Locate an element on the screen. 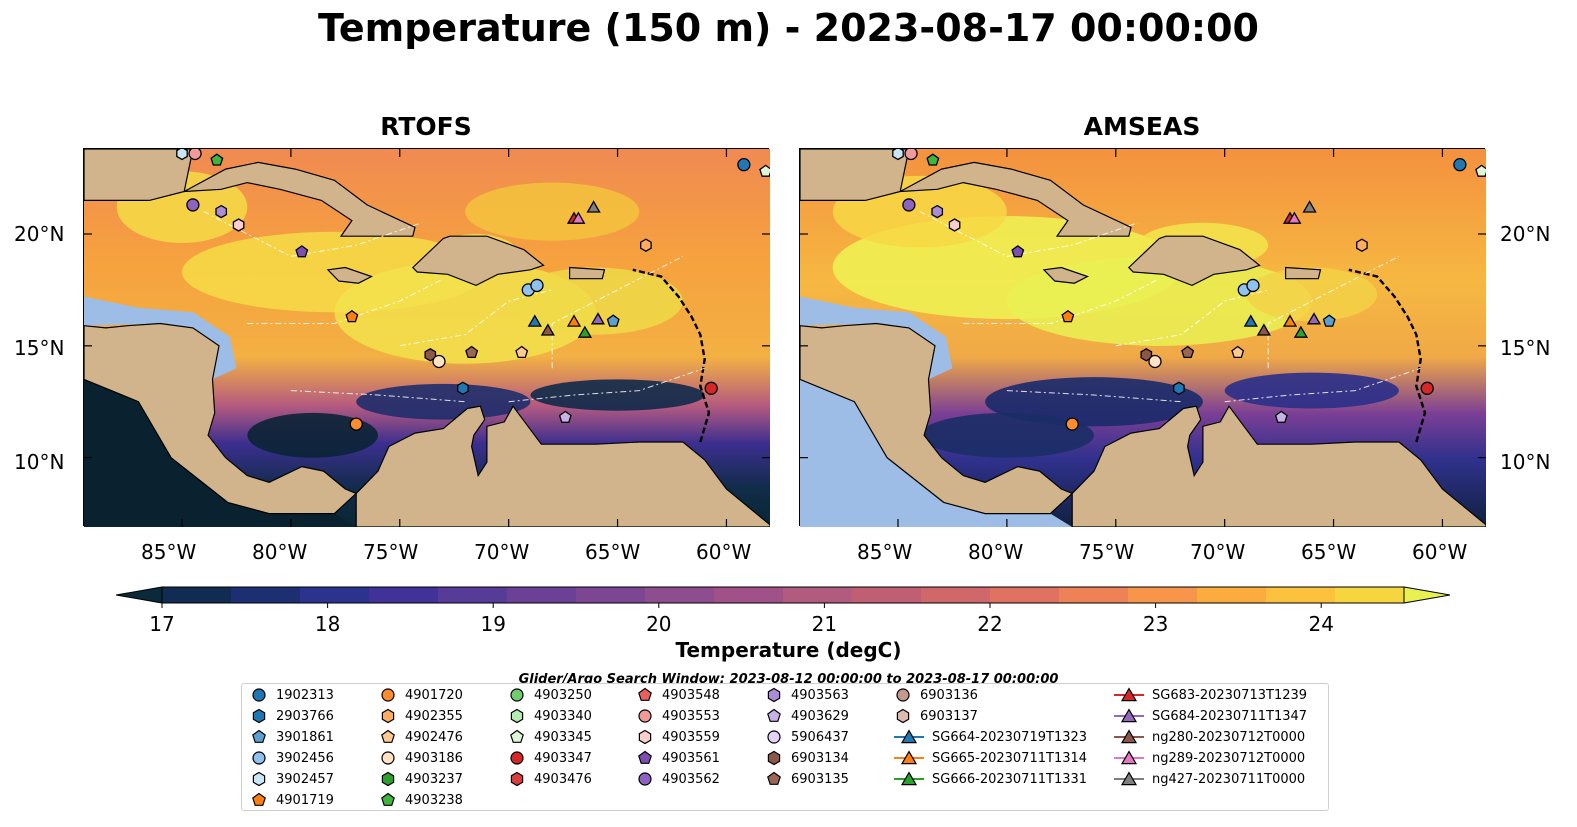 Image resolution: width=1577 pixels, height=827 pixels. legend-item-4903345: 4903345 is located at coordinates (550, 737).